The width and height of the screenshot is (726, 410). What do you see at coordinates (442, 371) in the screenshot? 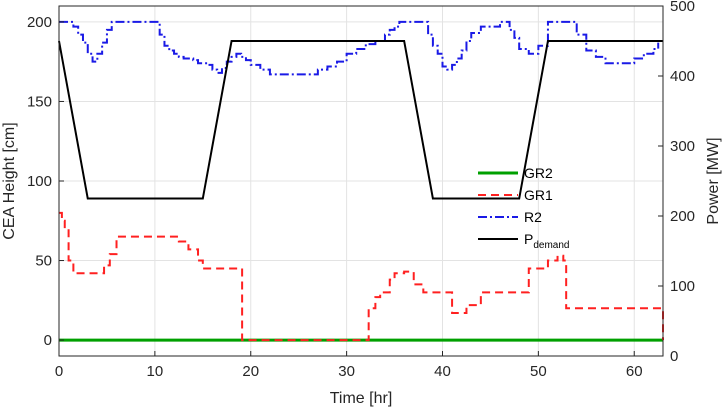
I see `x-tick-label: 40` at bounding box center [442, 371].